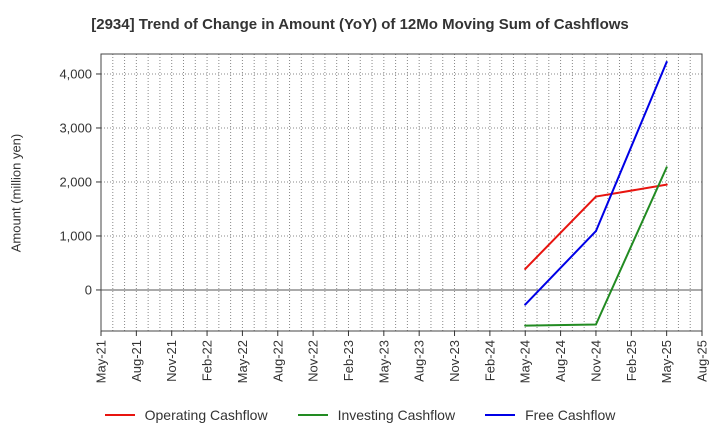 This screenshot has height=440, width=720. Describe the element at coordinates (206, 415) in the screenshot. I see `legend-label: Operating Cashflow` at that location.